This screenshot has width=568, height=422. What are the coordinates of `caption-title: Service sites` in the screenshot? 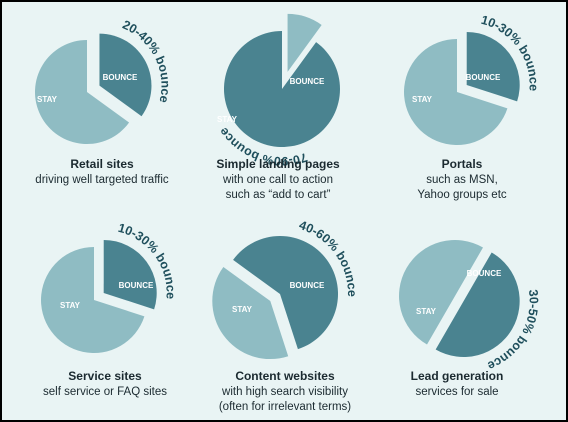 It's located at (105, 376).